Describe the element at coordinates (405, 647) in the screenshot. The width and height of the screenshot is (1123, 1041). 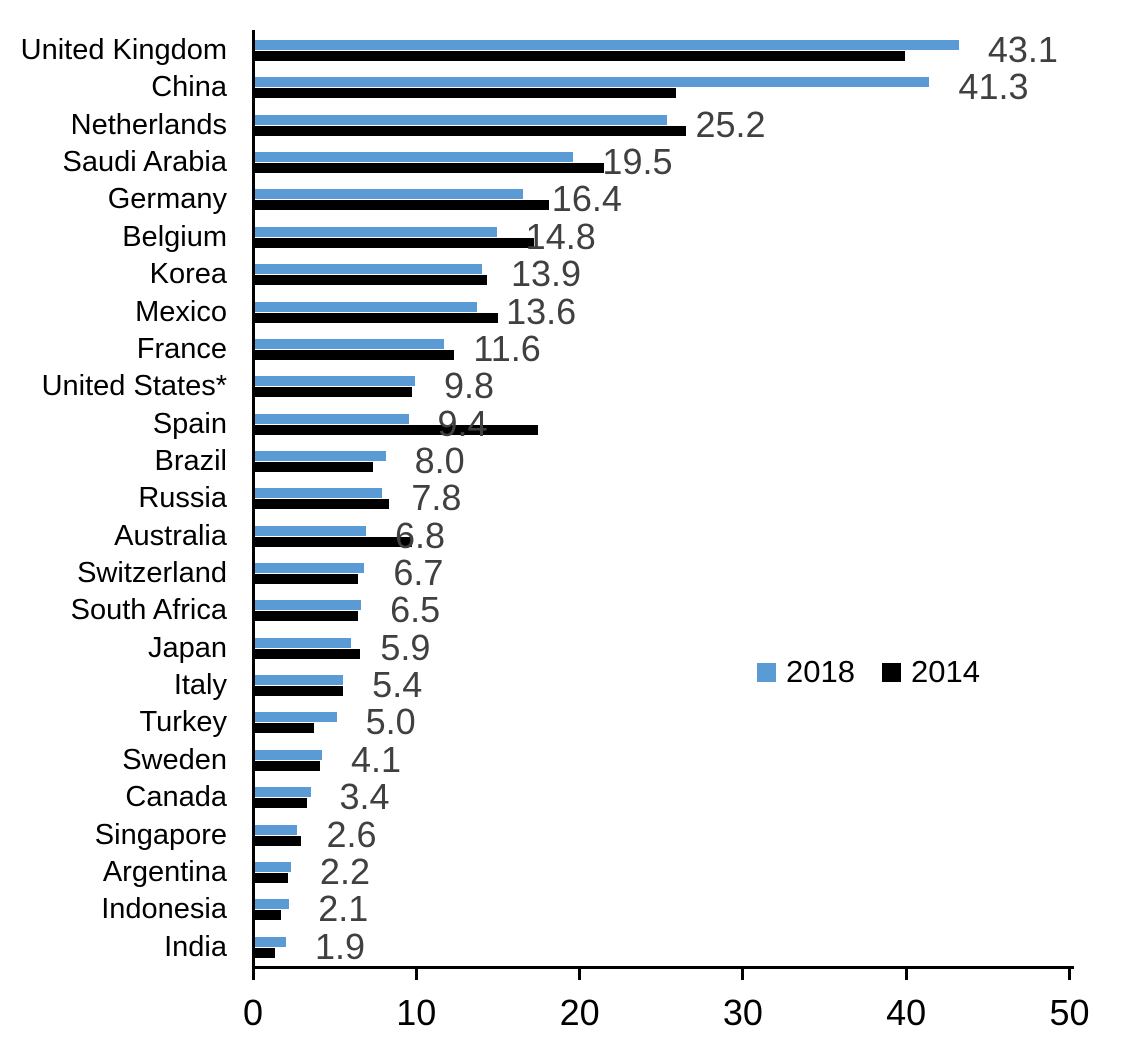
I see `value-label: 5.9` at that location.